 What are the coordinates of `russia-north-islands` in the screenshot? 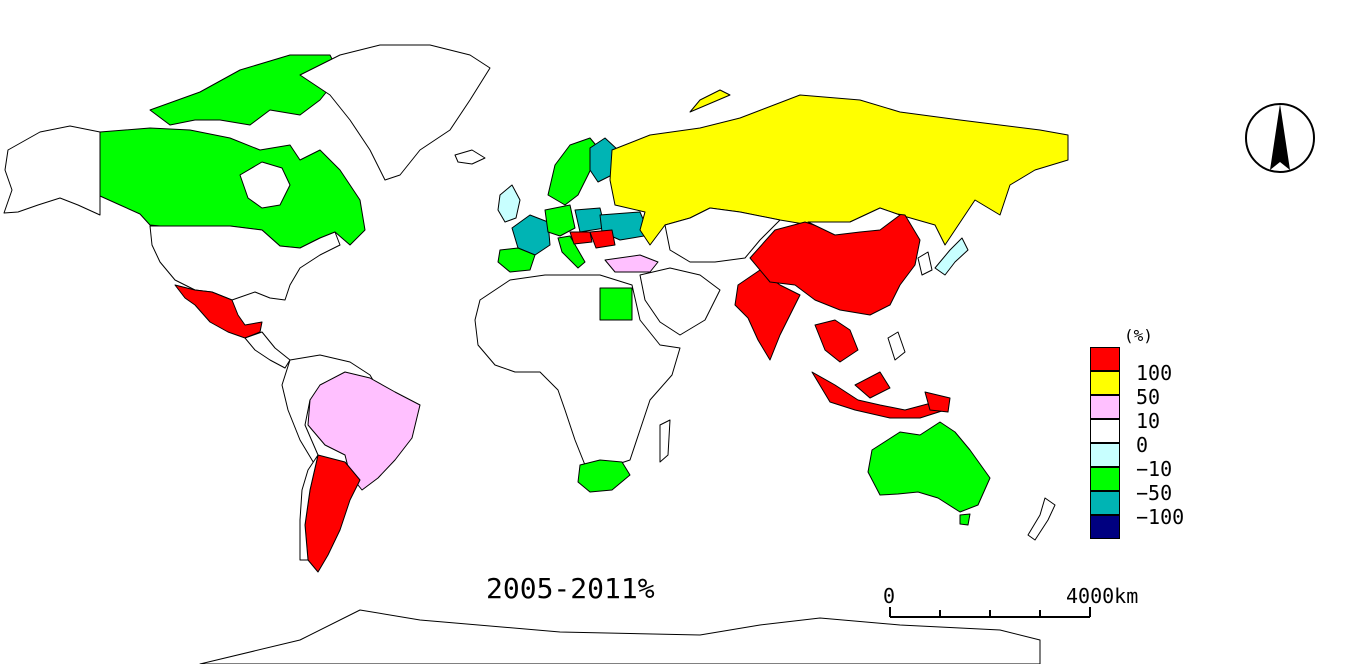 It's located at (710, 101).